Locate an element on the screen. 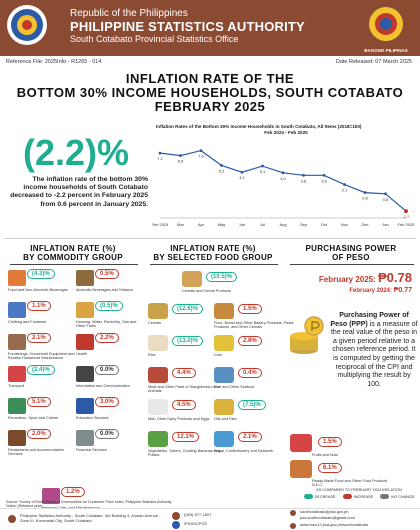 The width and height of the screenshot is (420, 530). sugar-icon is located at coordinates (224, 439).